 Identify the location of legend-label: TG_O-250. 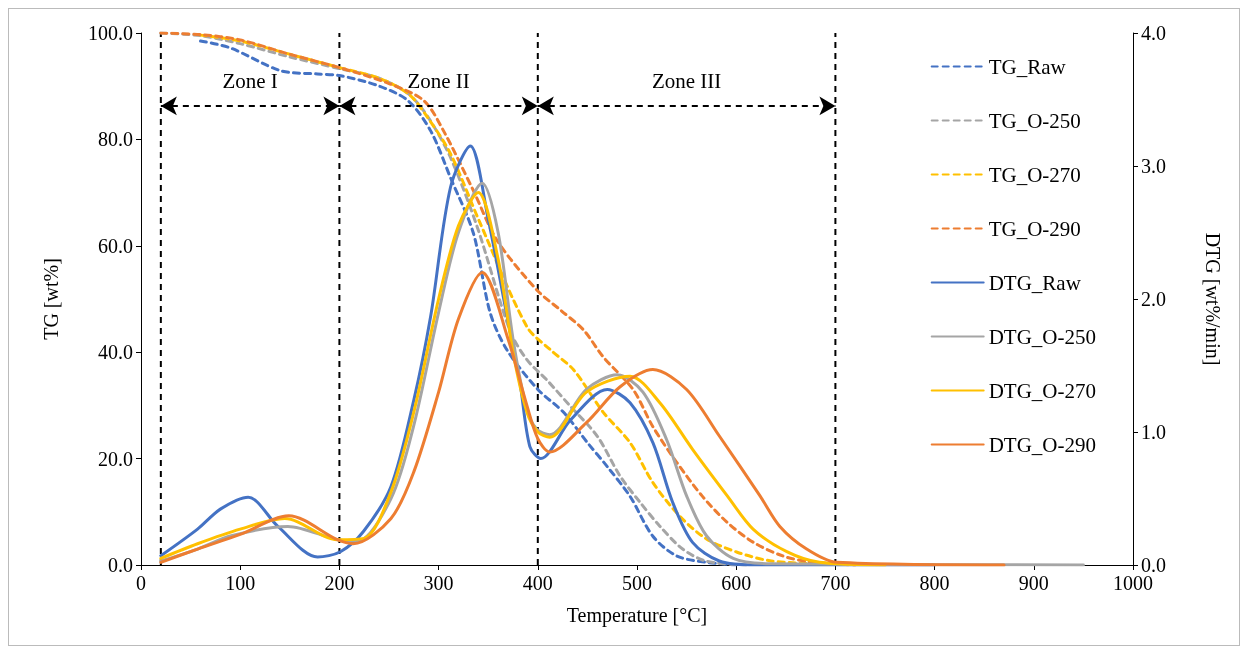
(1034, 120).